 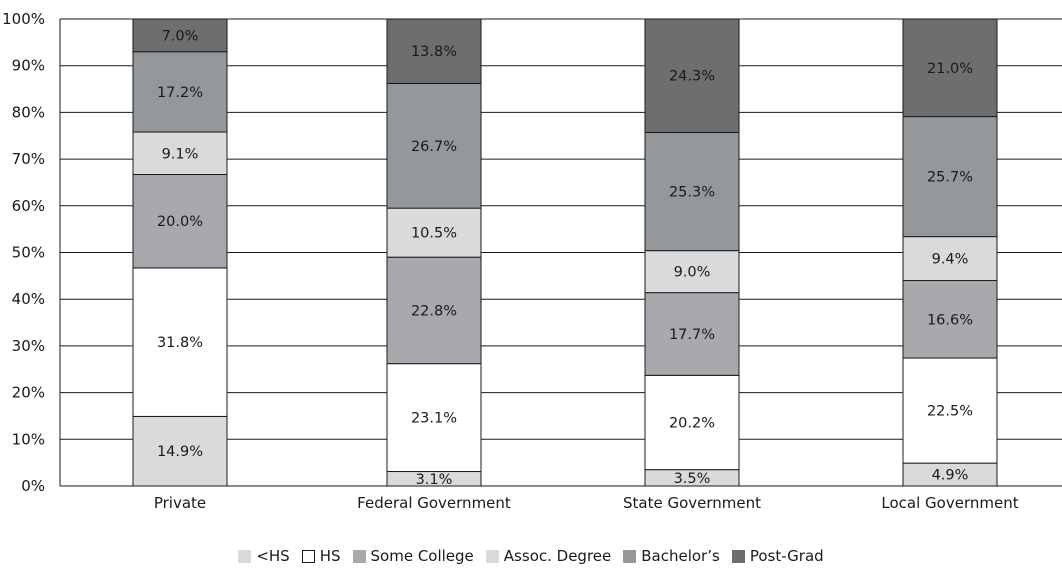 I want to click on data-label: 31.8%, so click(x=180, y=343).